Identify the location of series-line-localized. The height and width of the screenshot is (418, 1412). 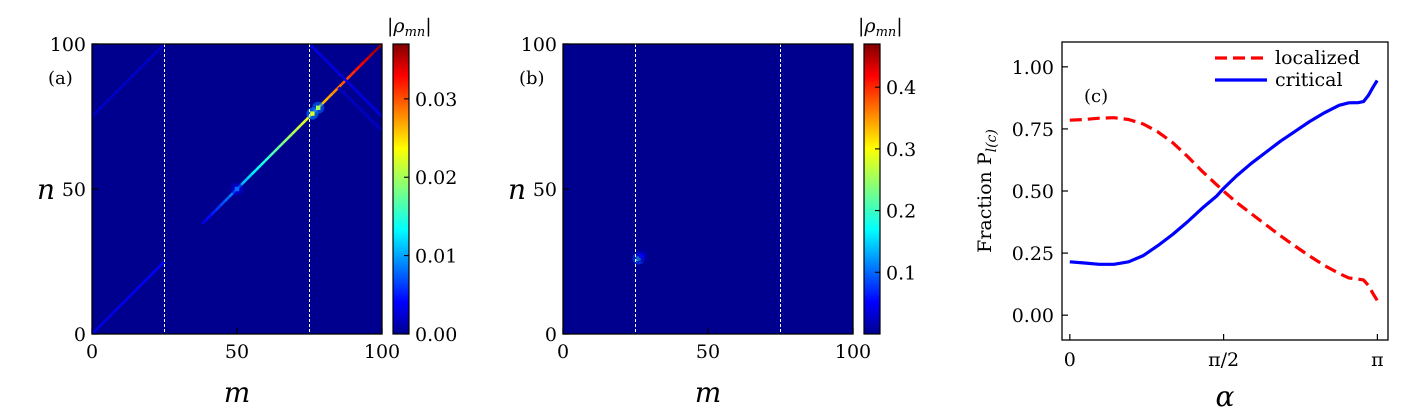
(1224, 209).